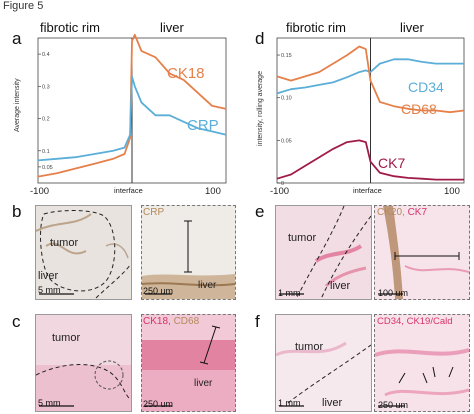 This screenshot has height=414, width=474. I want to click on panel-c-stain-label: CK18, CD68, so click(171, 321).